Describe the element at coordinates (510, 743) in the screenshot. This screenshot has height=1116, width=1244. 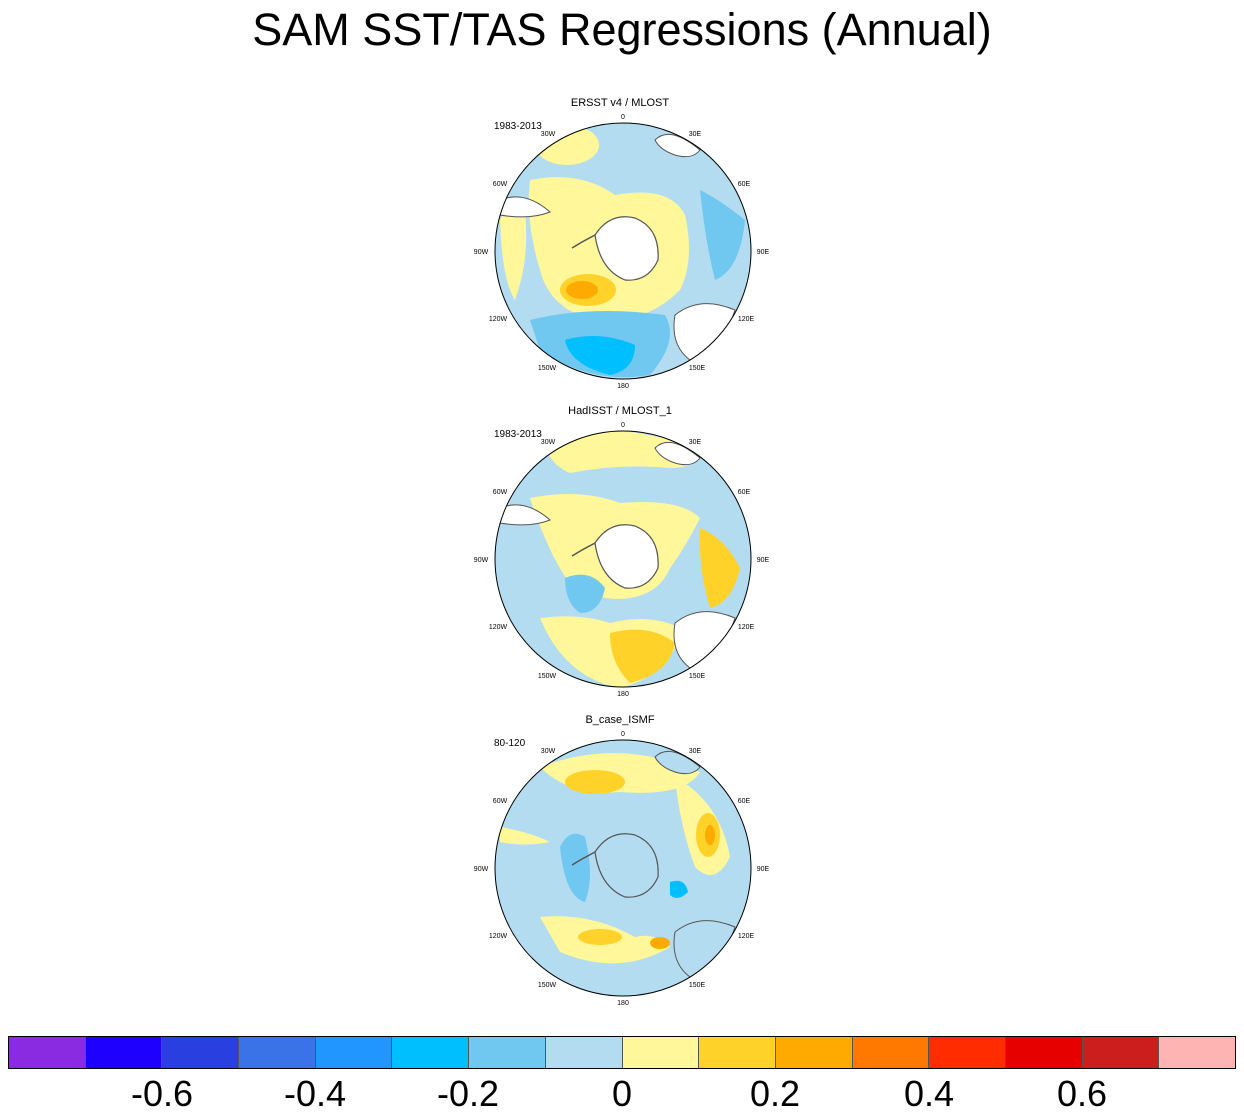
I see `panel-period: 80-120` at that location.